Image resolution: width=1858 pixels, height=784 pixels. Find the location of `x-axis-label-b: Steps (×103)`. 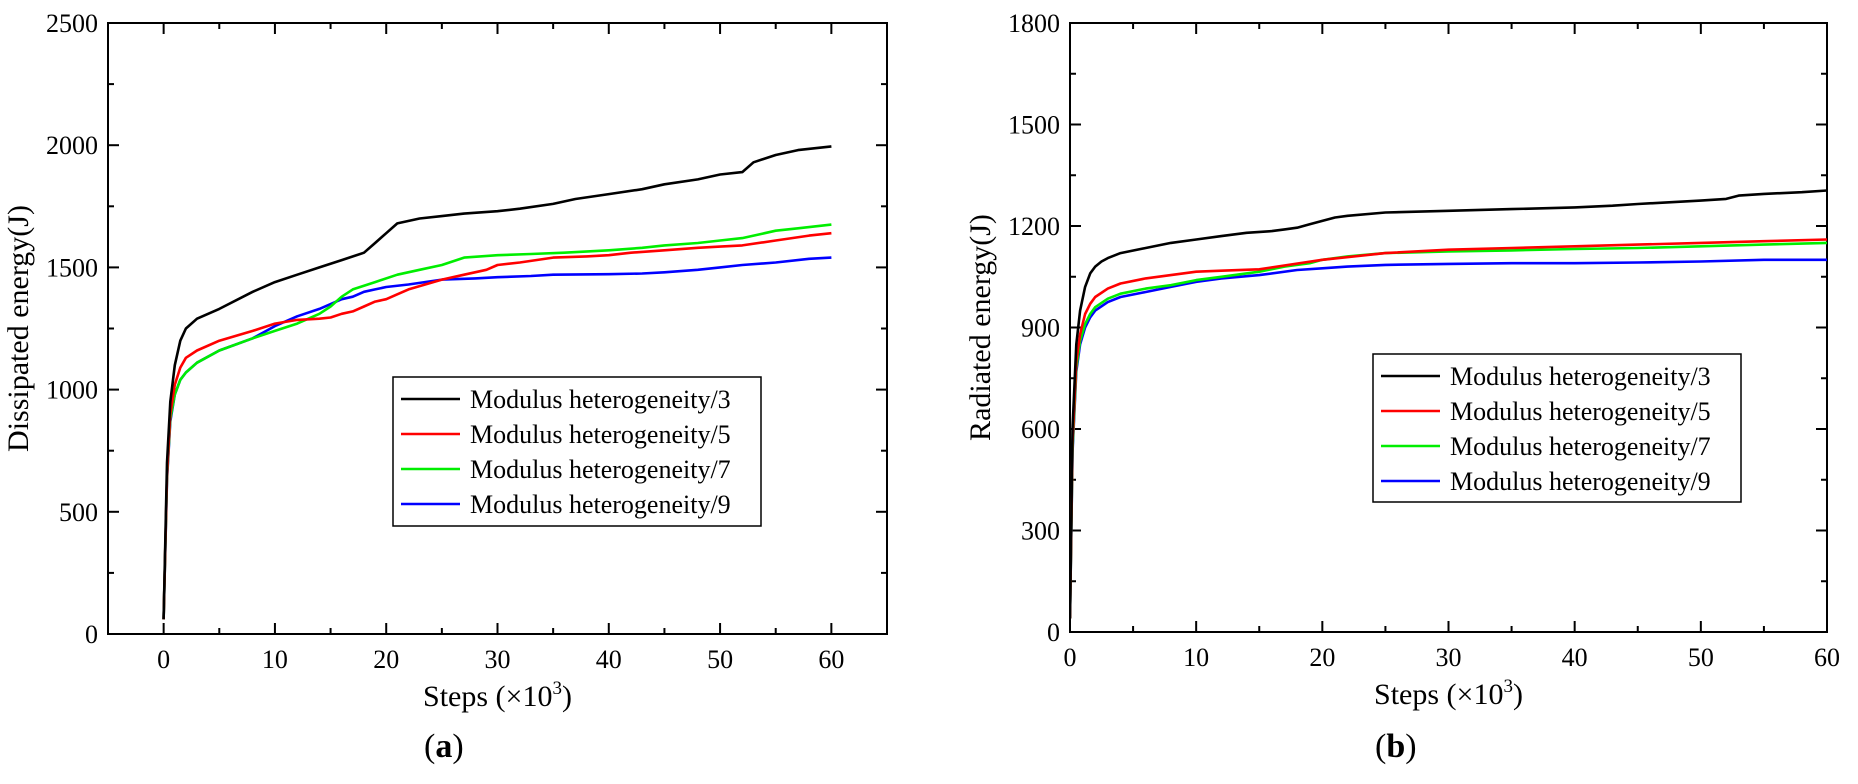

x-axis-label-b: Steps (×103) is located at coordinates (1448, 693).